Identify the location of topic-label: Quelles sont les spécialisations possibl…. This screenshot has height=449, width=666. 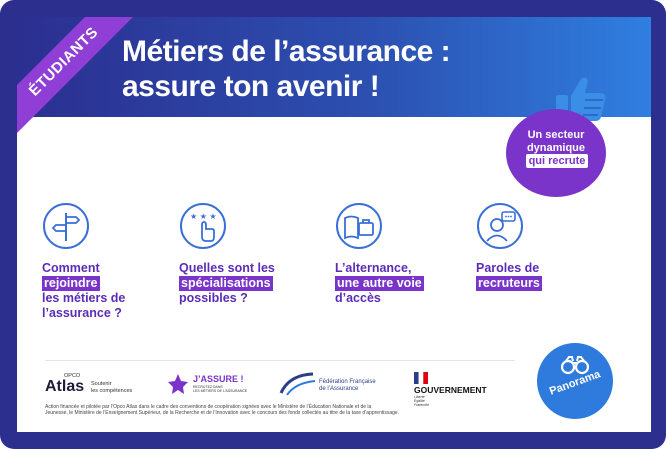
(227, 283).